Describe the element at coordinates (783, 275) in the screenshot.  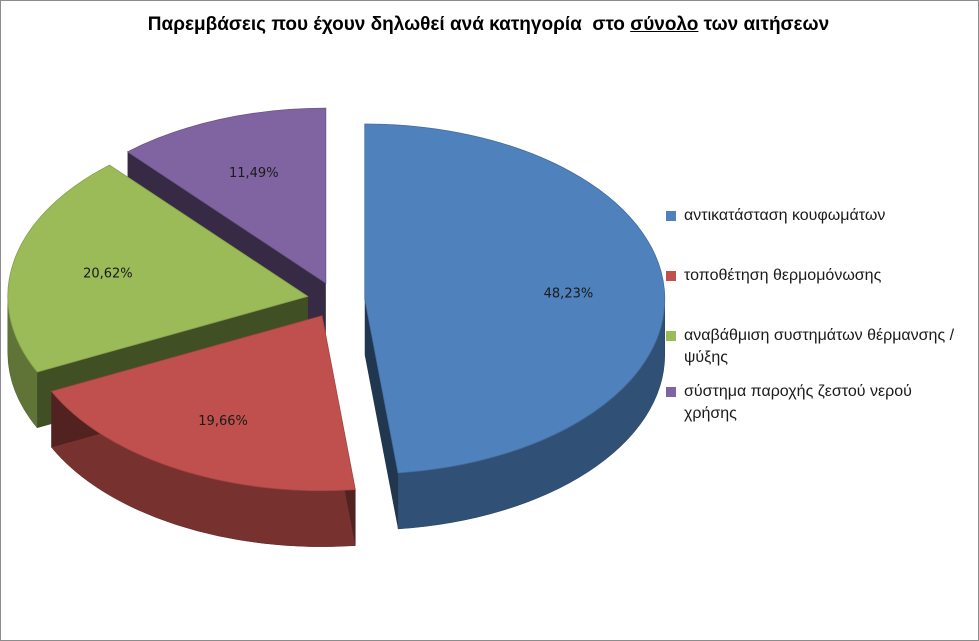
I see `legend-label: τοποθέτηση θερμομόνωσης` at that location.